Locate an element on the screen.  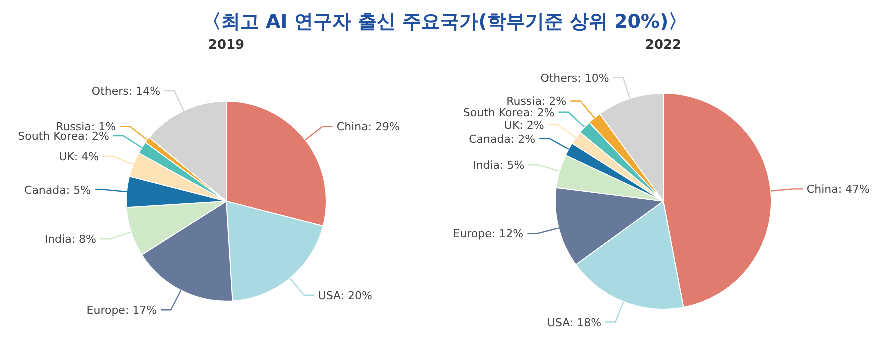
slice-label: Europe: 17% is located at coordinates (122, 311).